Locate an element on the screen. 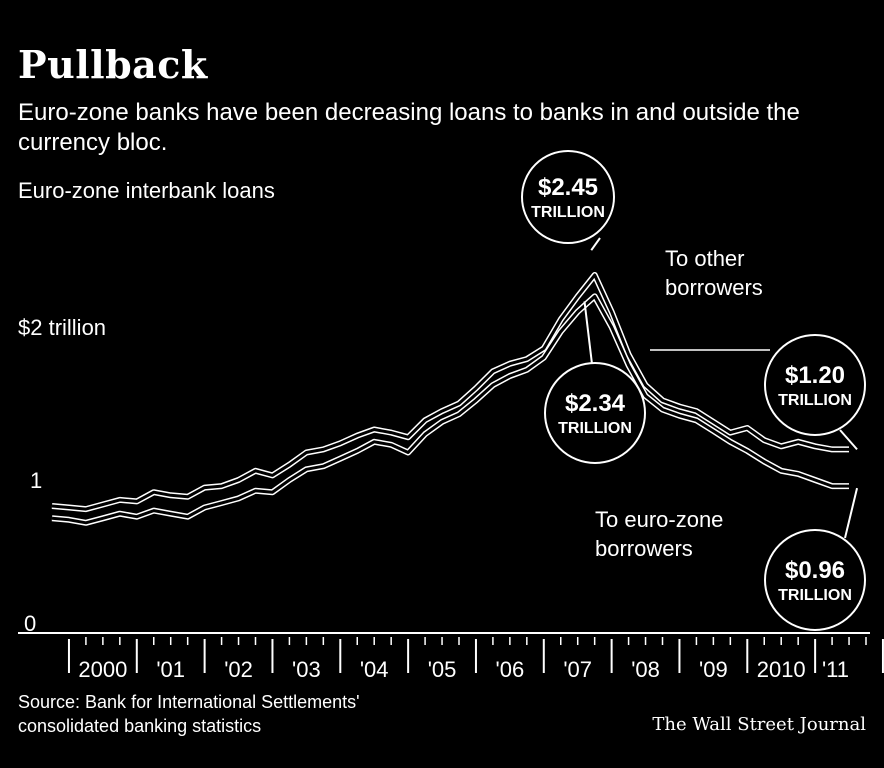 This screenshot has width=884, height=768. x-tick-label: '09 is located at coordinates (713, 669).